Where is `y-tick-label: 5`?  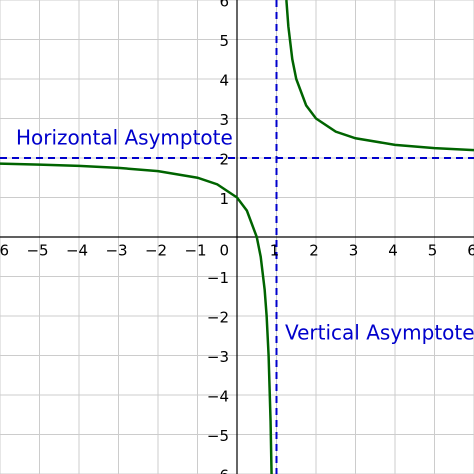 y-tick-label: 5 is located at coordinates (224, 41).